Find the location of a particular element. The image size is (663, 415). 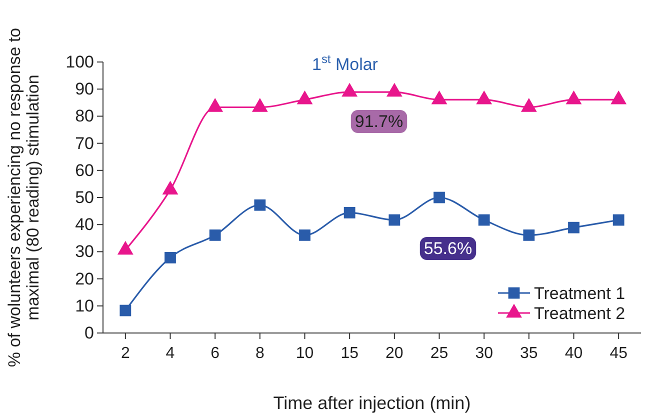

y-tick-label: 90 is located at coordinates (84, 89).